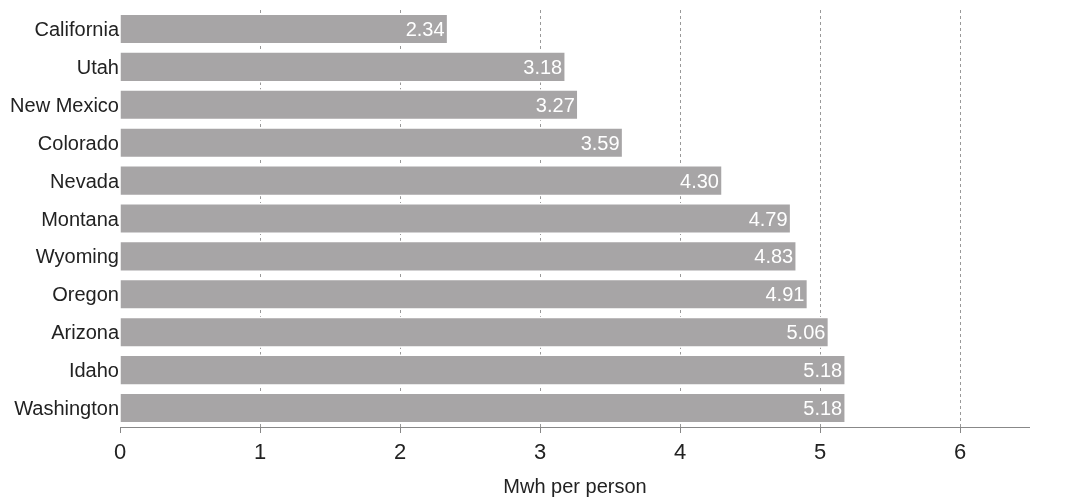  I want to click on x-tick-label: 5, so click(820, 452).